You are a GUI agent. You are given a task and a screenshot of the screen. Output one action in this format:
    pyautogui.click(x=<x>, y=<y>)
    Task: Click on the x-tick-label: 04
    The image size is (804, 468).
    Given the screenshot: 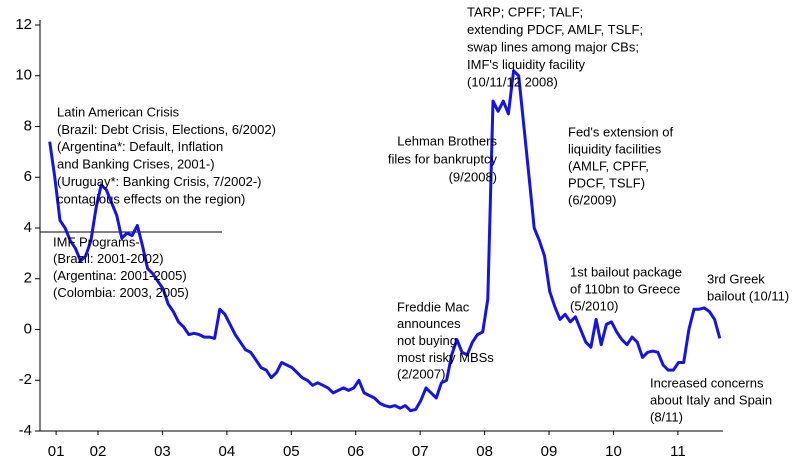 What is the action you would take?
    pyautogui.click(x=227, y=451)
    